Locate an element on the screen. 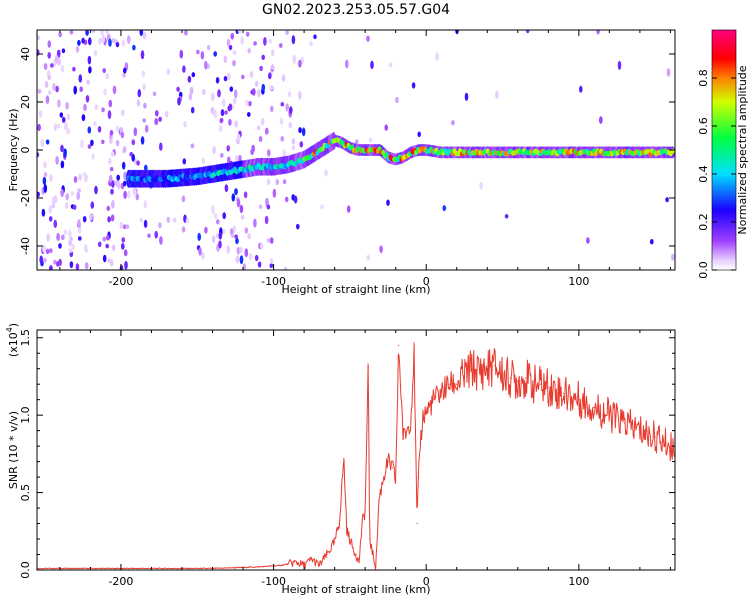 The image size is (750, 600). y-tick-label: 1.5 is located at coordinates (25, 338).